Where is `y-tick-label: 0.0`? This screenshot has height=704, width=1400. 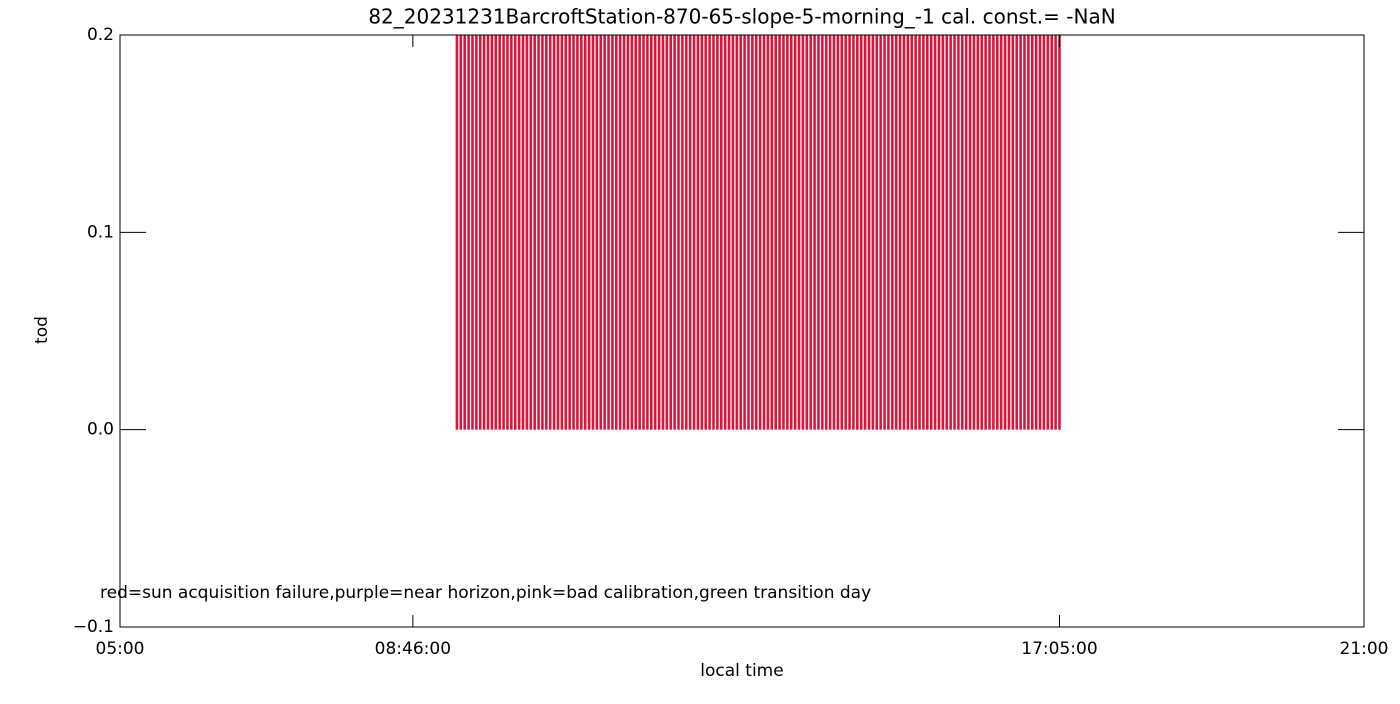
y-tick-label: 0.0 is located at coordinates (100, 430).